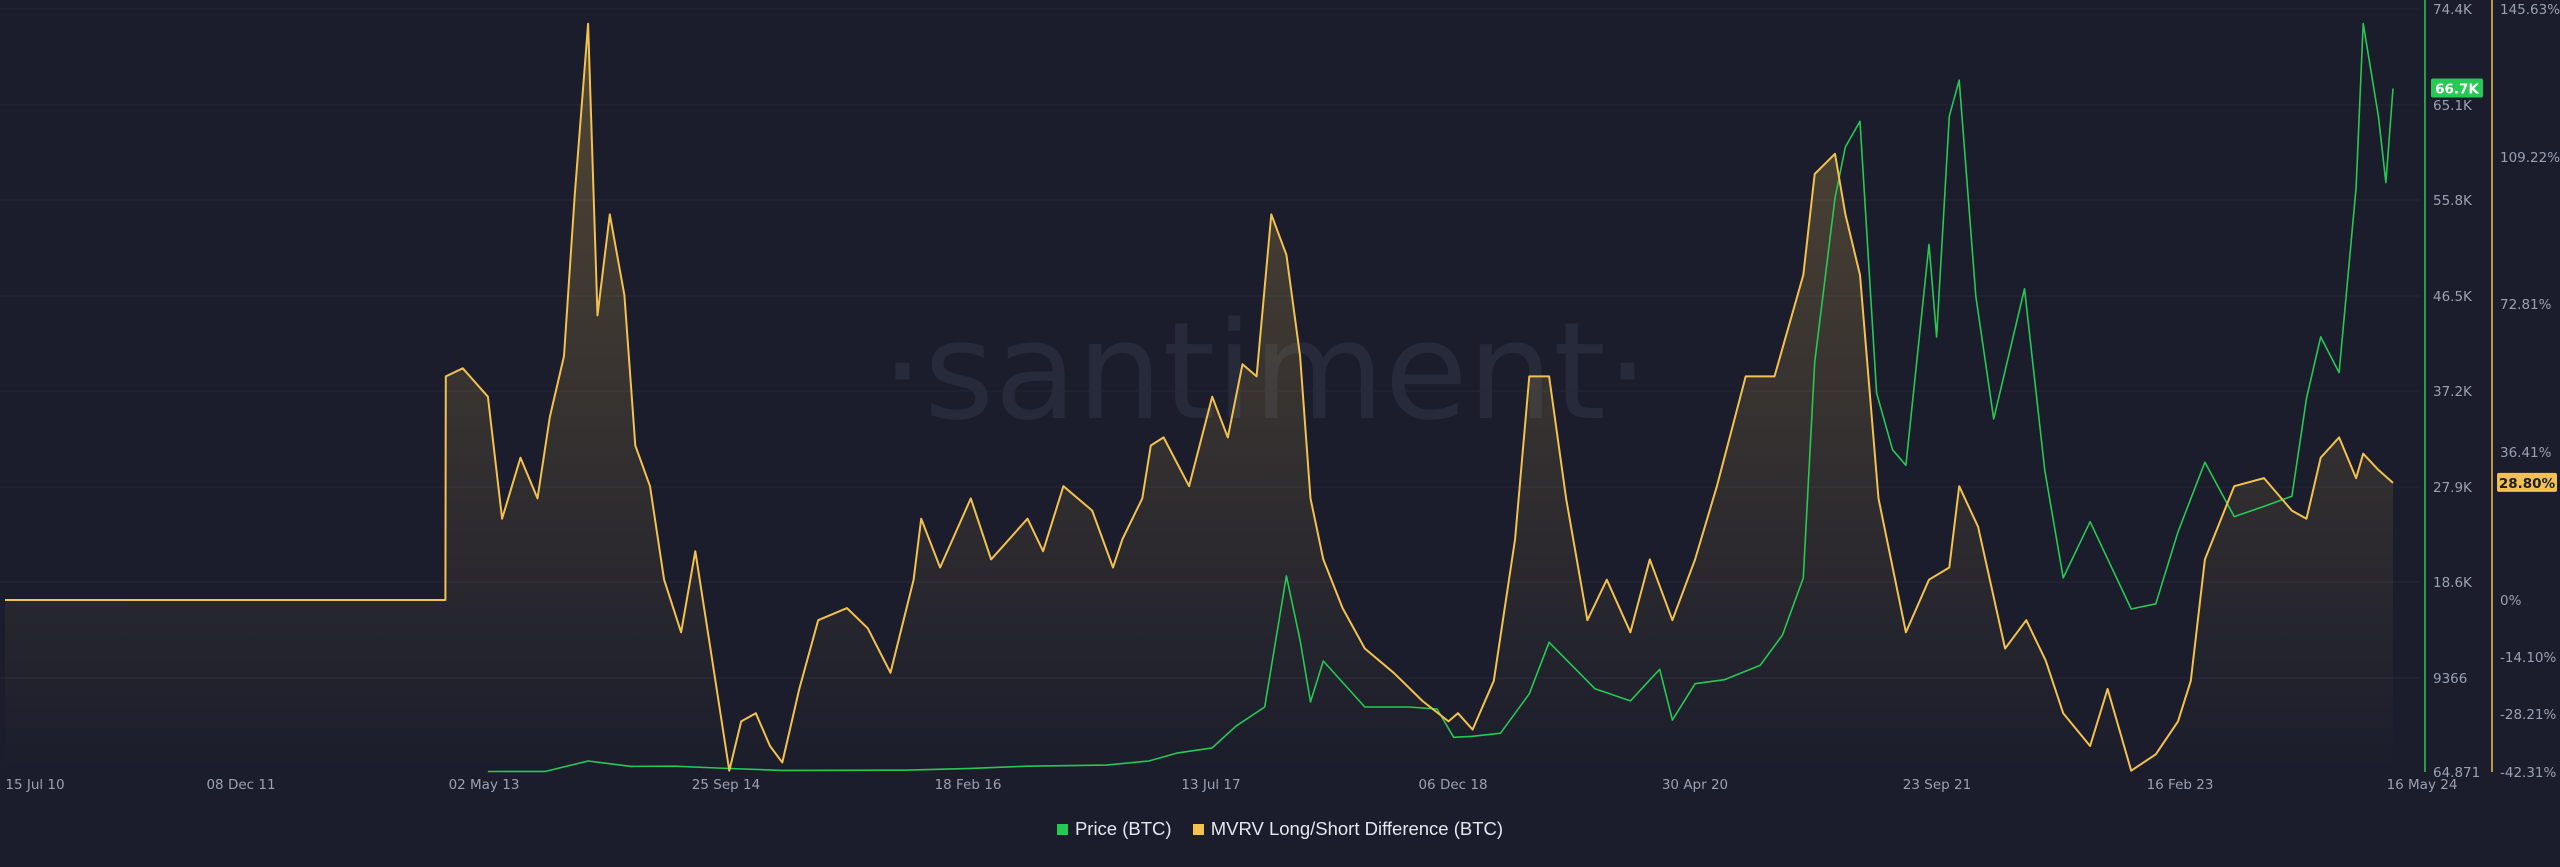  Describe the element at coordinates (1198, 829) in the screenshot. I see `legend-swatch-mvrv` at that location.